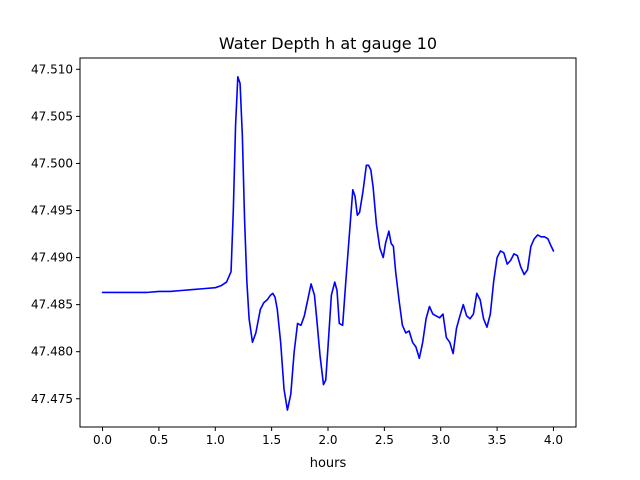  What do you see at coordinates (52, 352) in the screenshot?
I see `y-tick-label: 47.480` at bounding box center [52, 352].